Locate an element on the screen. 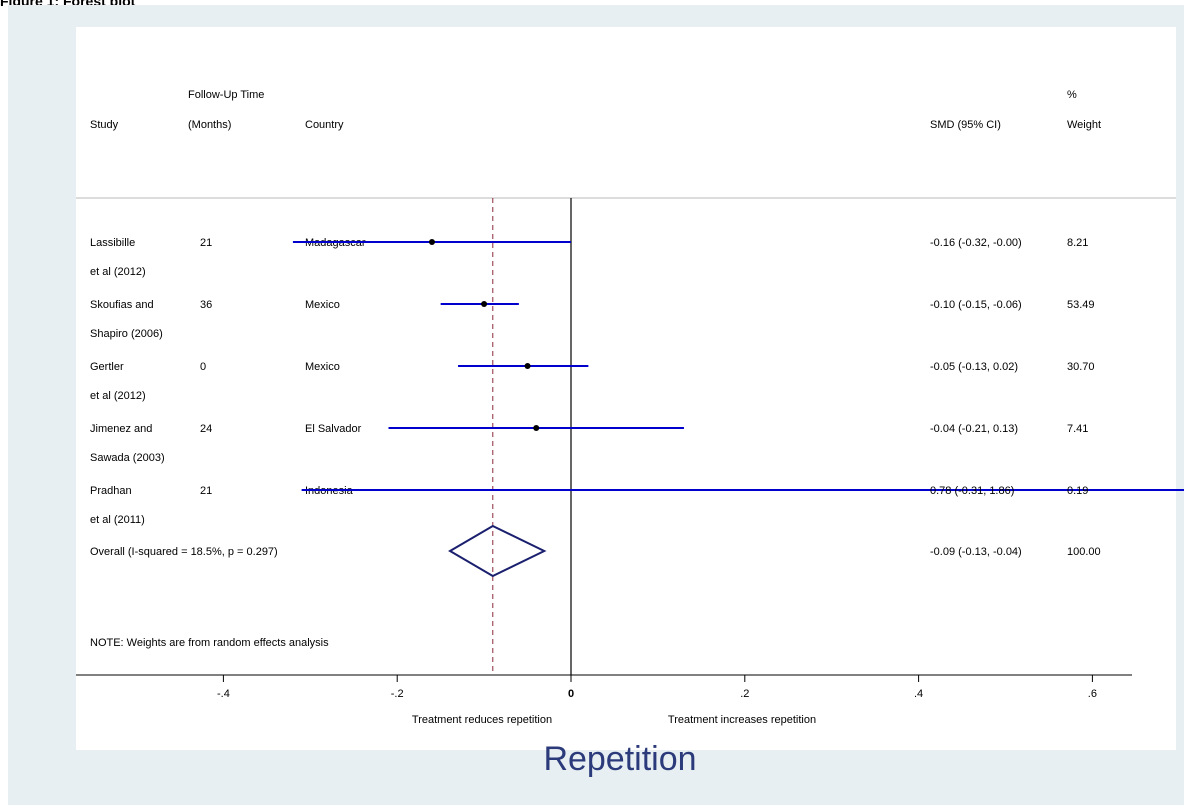 The height and width of the screenshot is (805, 1184). header-followup-line2: (Months) is located at coordinates (209, 125).